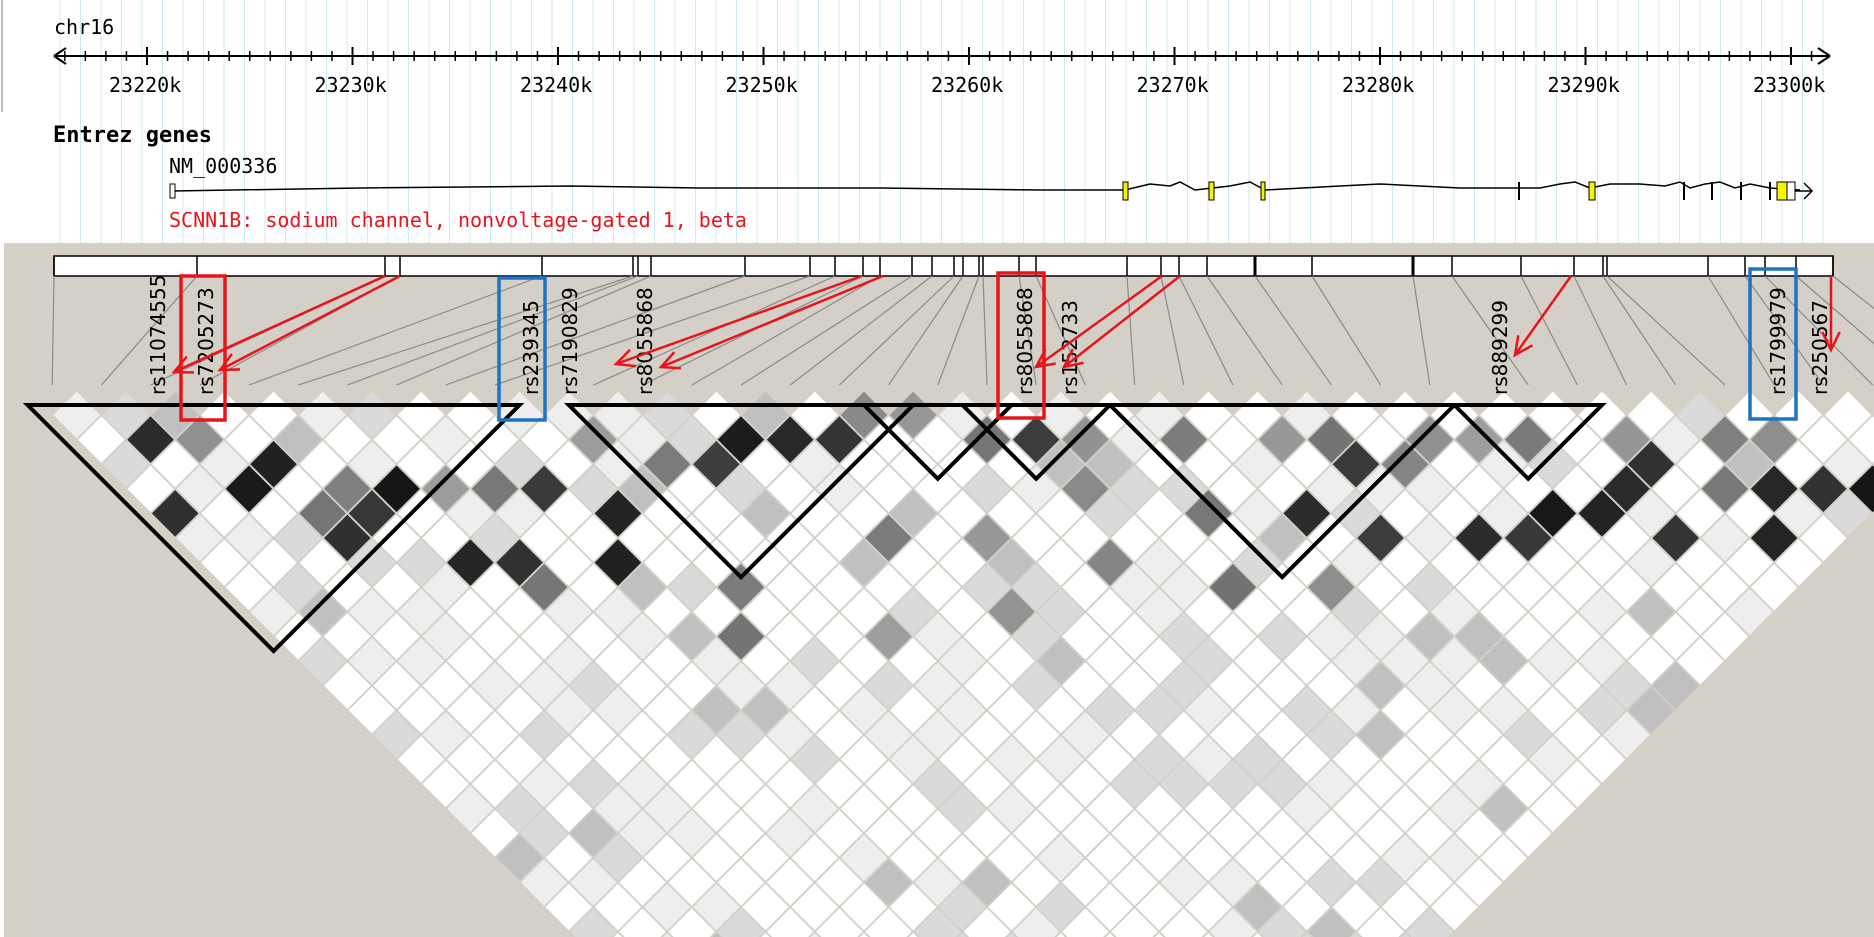 The image size is (1874, 937). I want to click on ruler-tick-label: 23280k, so click(1378, 85).